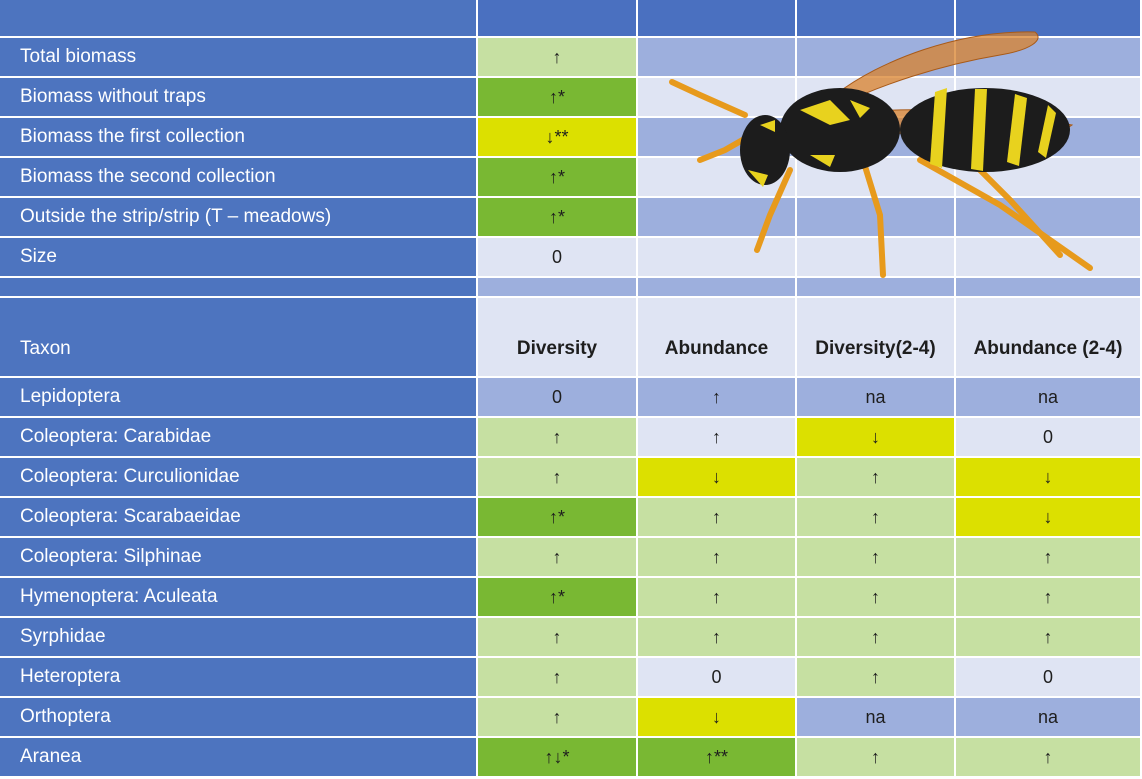 This screenshot has width=1142, height=779. Describe the element at coordinates (238, 97) in the screenshot. I see `row-label: Biomass without traps` at that location.